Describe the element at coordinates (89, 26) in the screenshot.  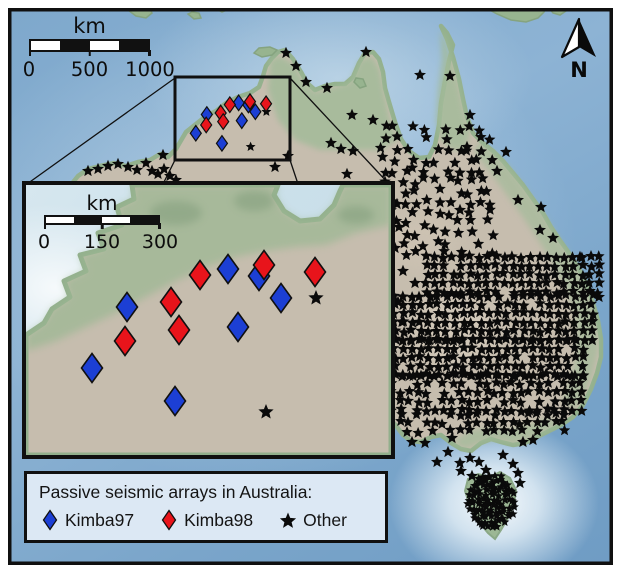
I see `main-scale-unit: km` at that location.